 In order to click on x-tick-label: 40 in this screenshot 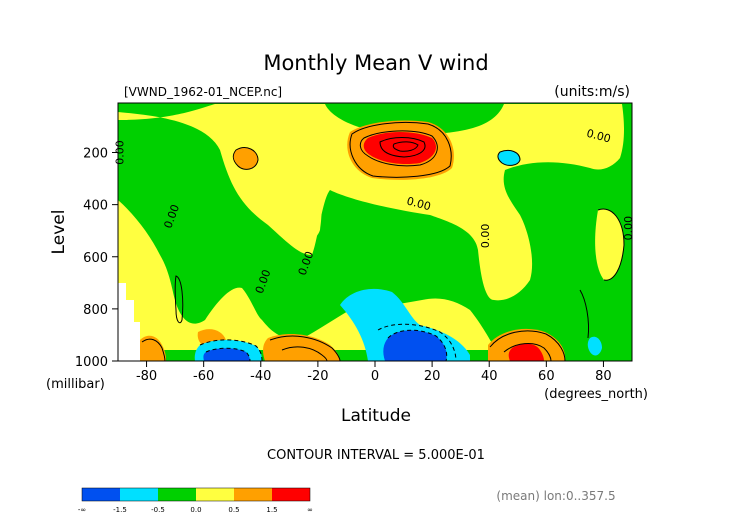, I will do `click(489, 376)`.